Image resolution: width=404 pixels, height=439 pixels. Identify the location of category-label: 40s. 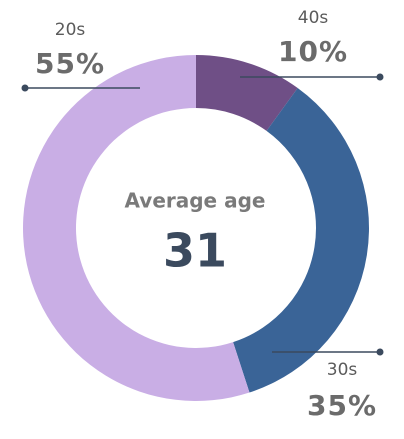
(313, 18).